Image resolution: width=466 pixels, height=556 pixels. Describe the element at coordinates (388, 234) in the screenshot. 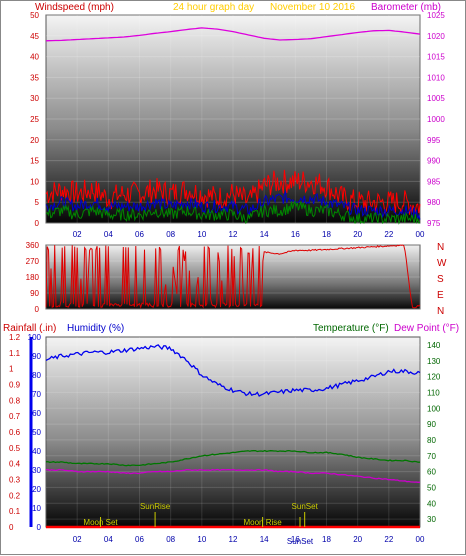

I see `wind-x-tick-label: 22` at that location.